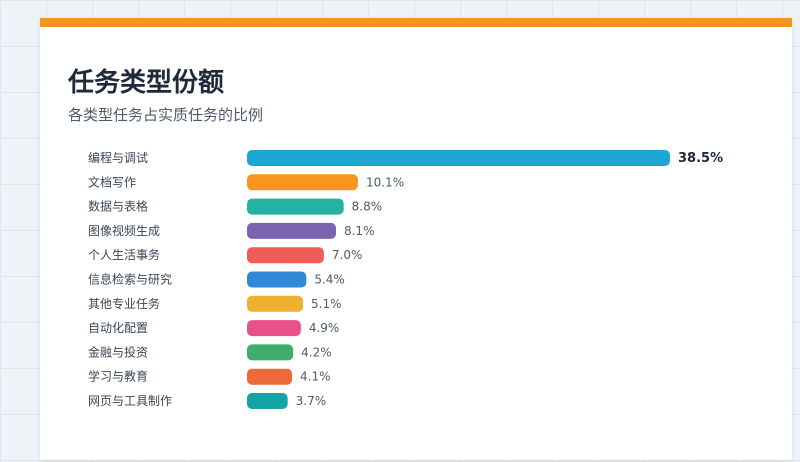 The image size is (800, 462). Describe the element at coordinates (124, 254) in the screenshot. I see `category-label: 个人生活事务` at that location.